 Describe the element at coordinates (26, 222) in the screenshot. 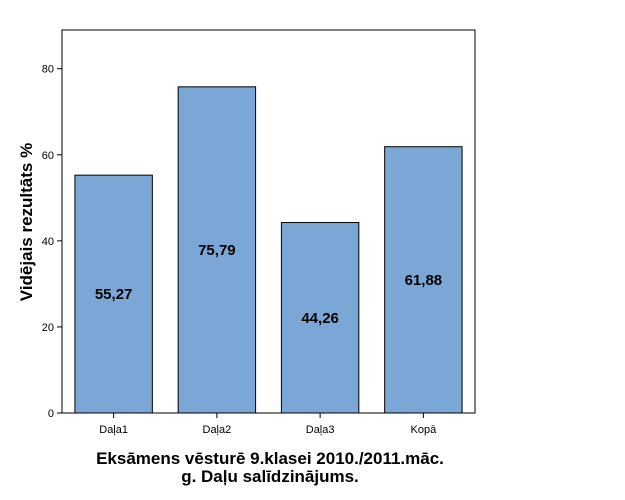

I see `y-axis-title: Vidējais rezultāts %` at that location.